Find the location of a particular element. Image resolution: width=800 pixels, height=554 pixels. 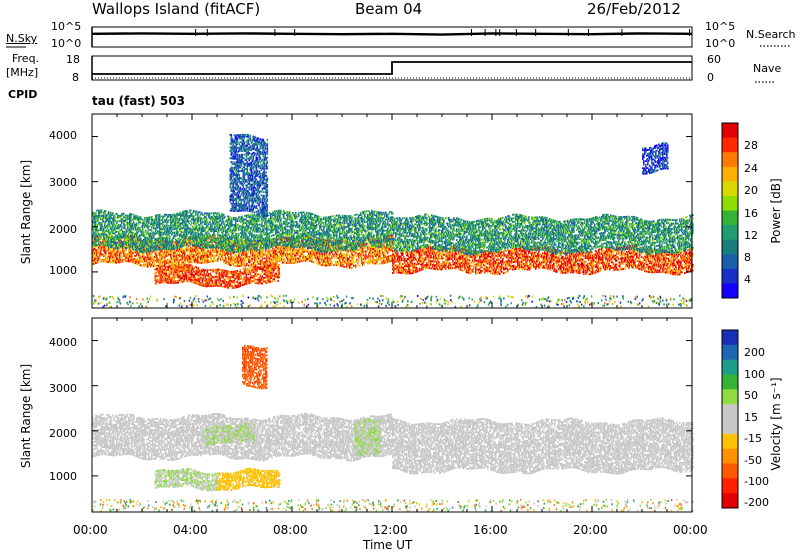

velocity-ylabel: Slant Range [km] is located at coordinates (26, 416).